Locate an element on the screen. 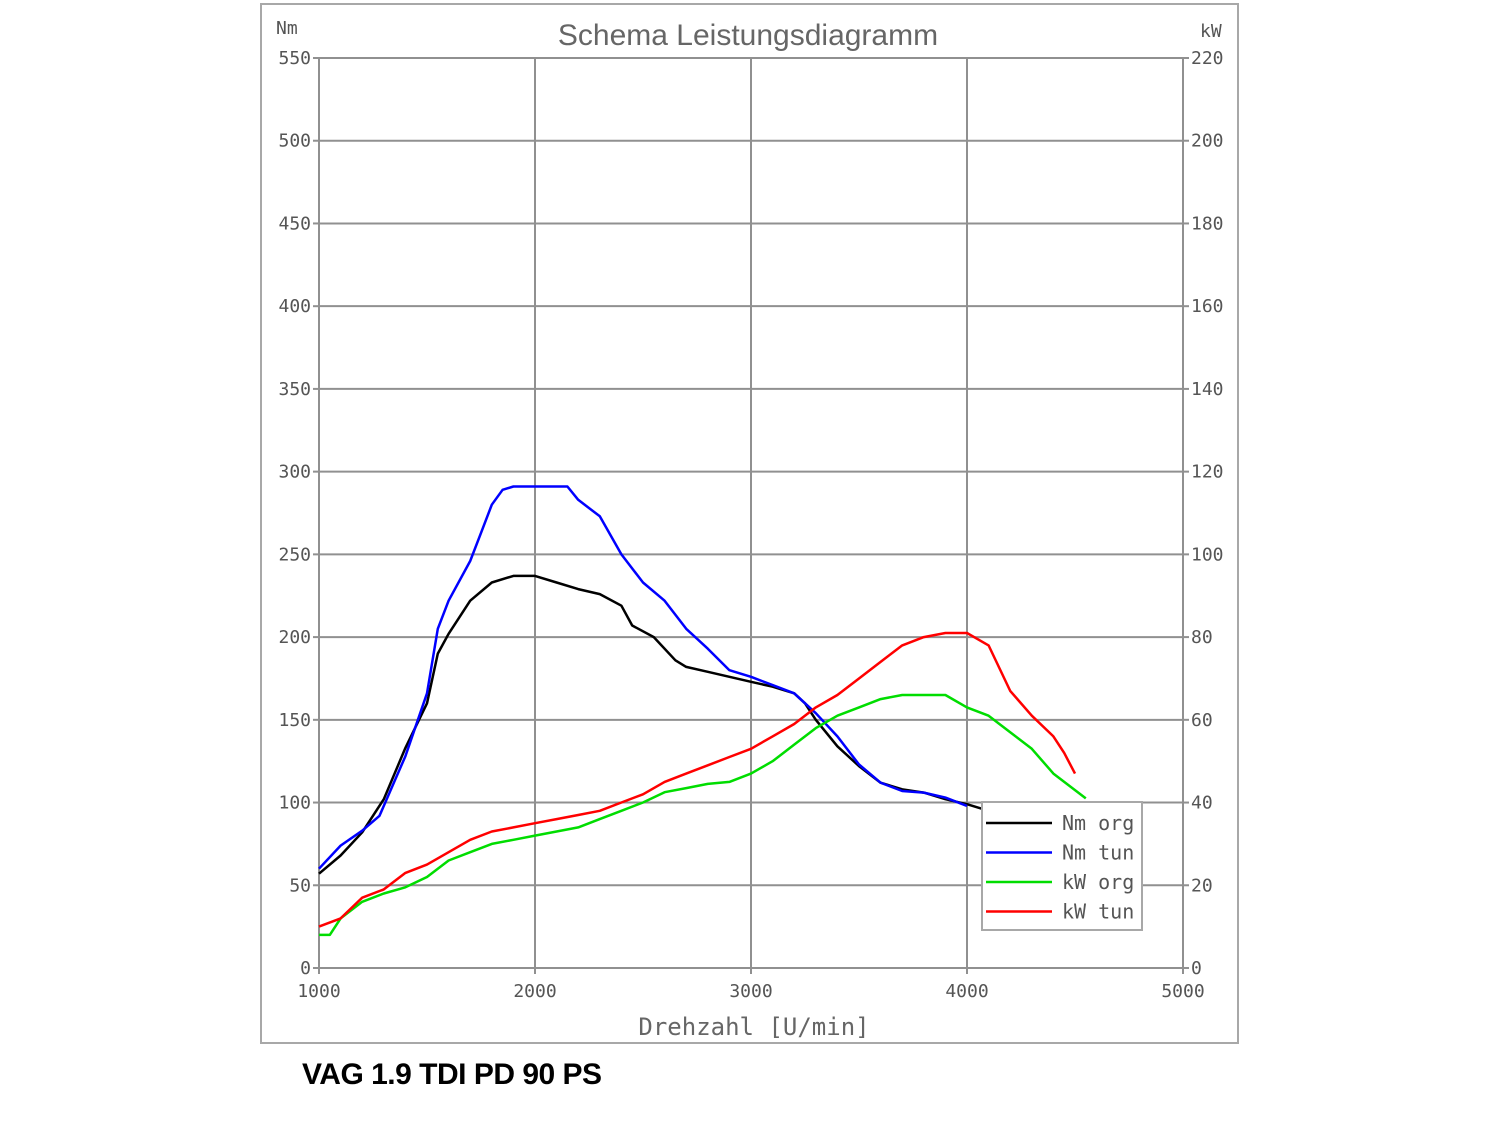  series-line-kw-tun is located at coordinates (697, 779).